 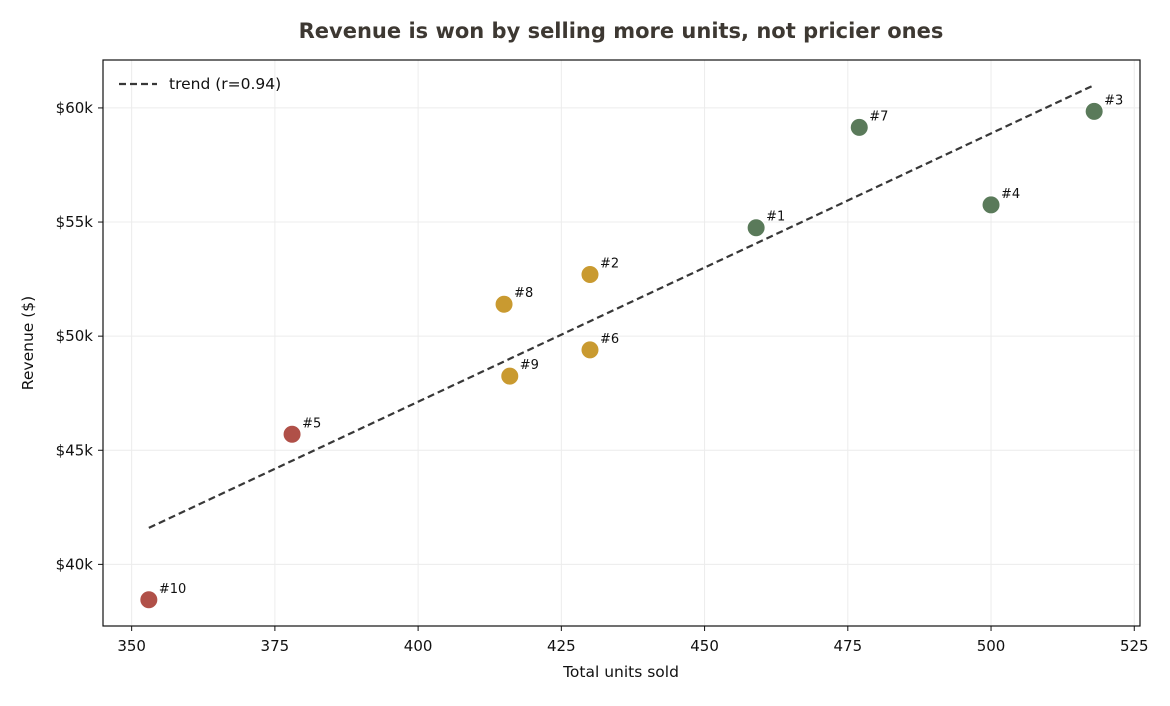 I want to click on y-axis-label: Revenue ($), so click(x=28, y=343).